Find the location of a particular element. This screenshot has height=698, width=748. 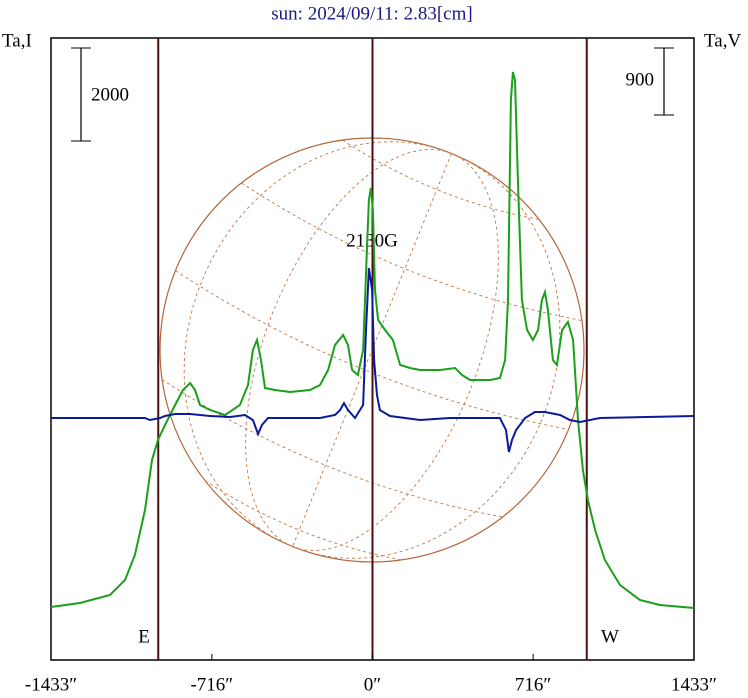

x-tick-label: 716″ is located at coordinates (533, 684).